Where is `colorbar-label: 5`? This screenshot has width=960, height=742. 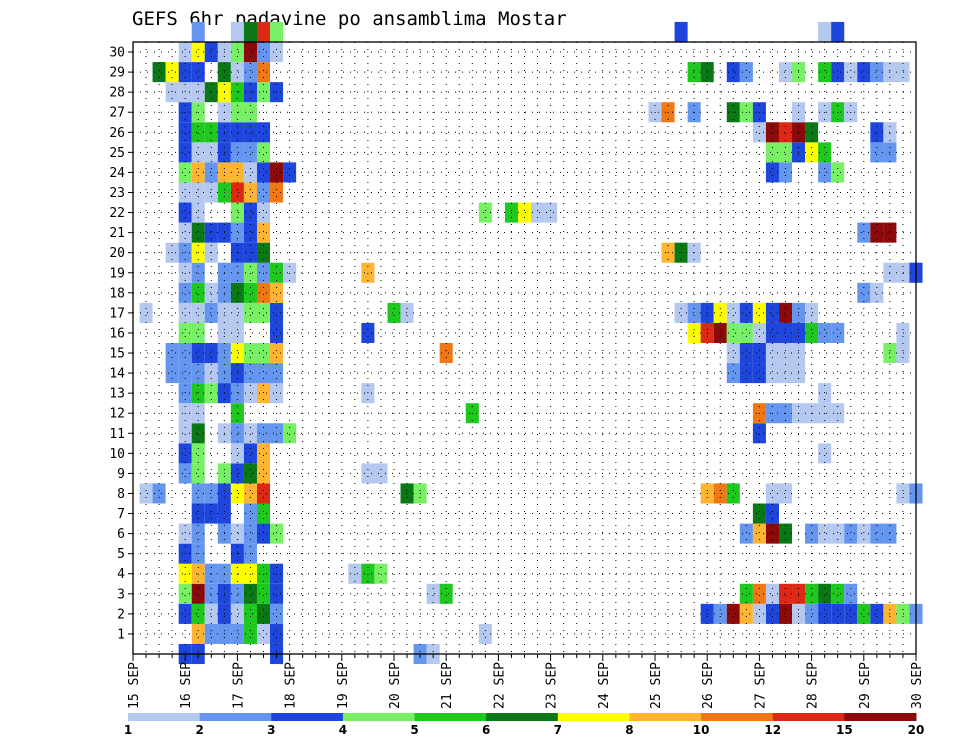 colorbar-label: 5 is located at coordinates (414, 730).